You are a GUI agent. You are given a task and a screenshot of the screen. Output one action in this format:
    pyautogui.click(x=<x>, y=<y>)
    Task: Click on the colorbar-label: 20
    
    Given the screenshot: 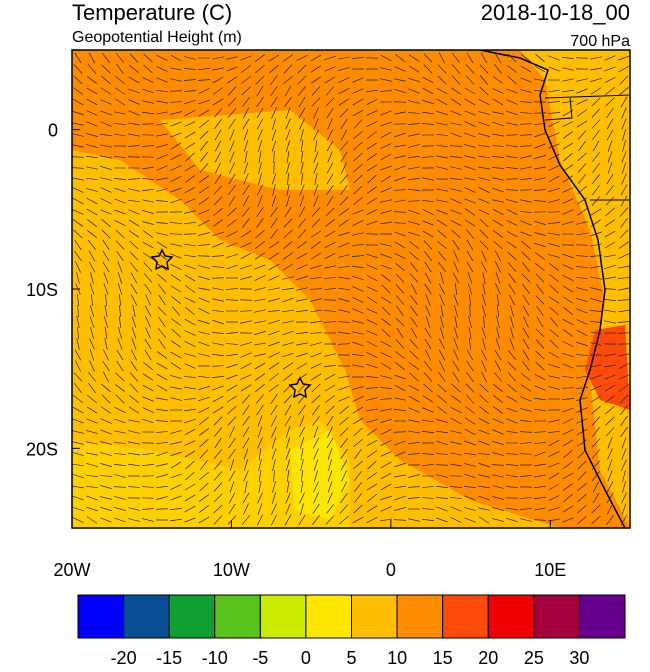 What is the action you would take?
    pyautogui.click(x=488, y=657)
    